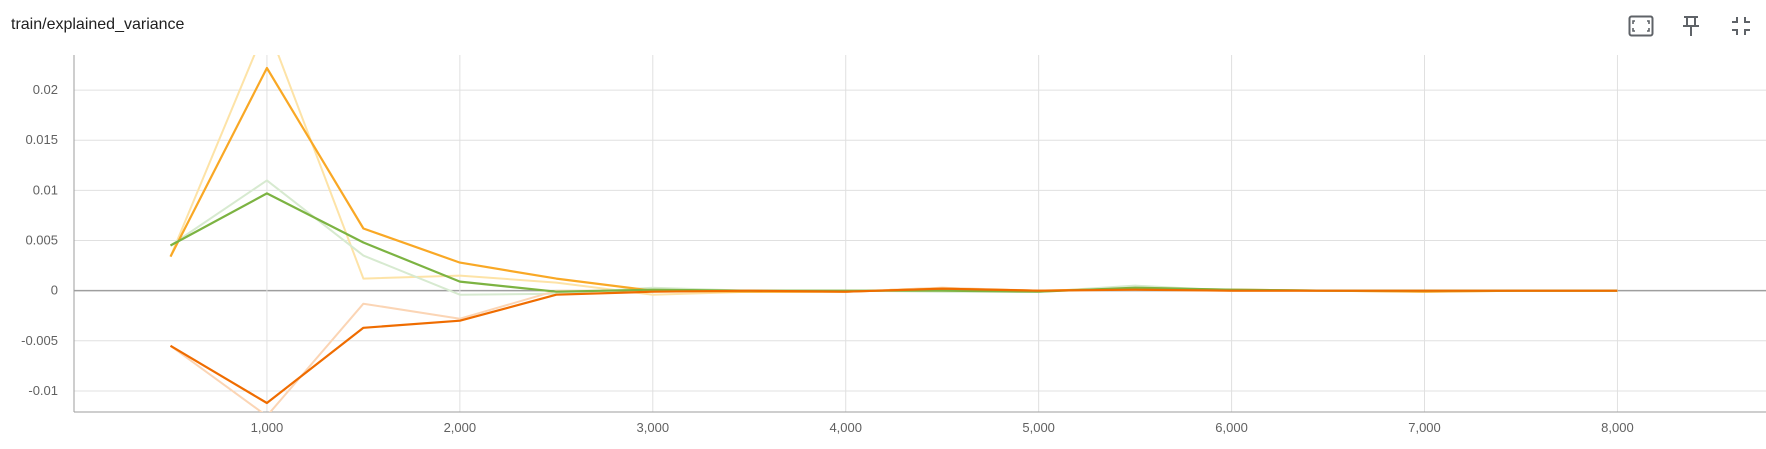  Describe the element at coordinates (267, 427) in the screenshot. I see `x-tick-label: 1,000` at that location.